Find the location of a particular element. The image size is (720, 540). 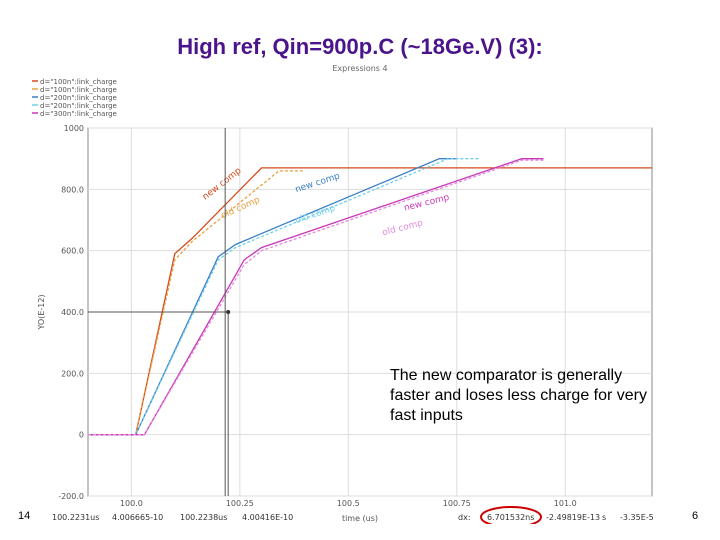

dx-value: 6.701532ns is located at coordinates (510, 517).